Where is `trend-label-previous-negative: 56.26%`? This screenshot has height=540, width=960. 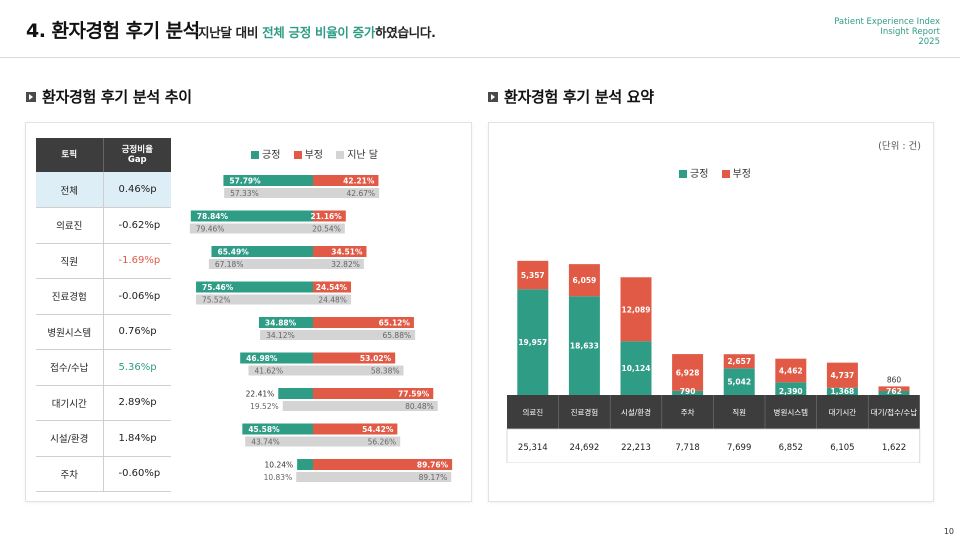
trend-label-previous-negative: 56.26% is located at coordinates (382, 442).